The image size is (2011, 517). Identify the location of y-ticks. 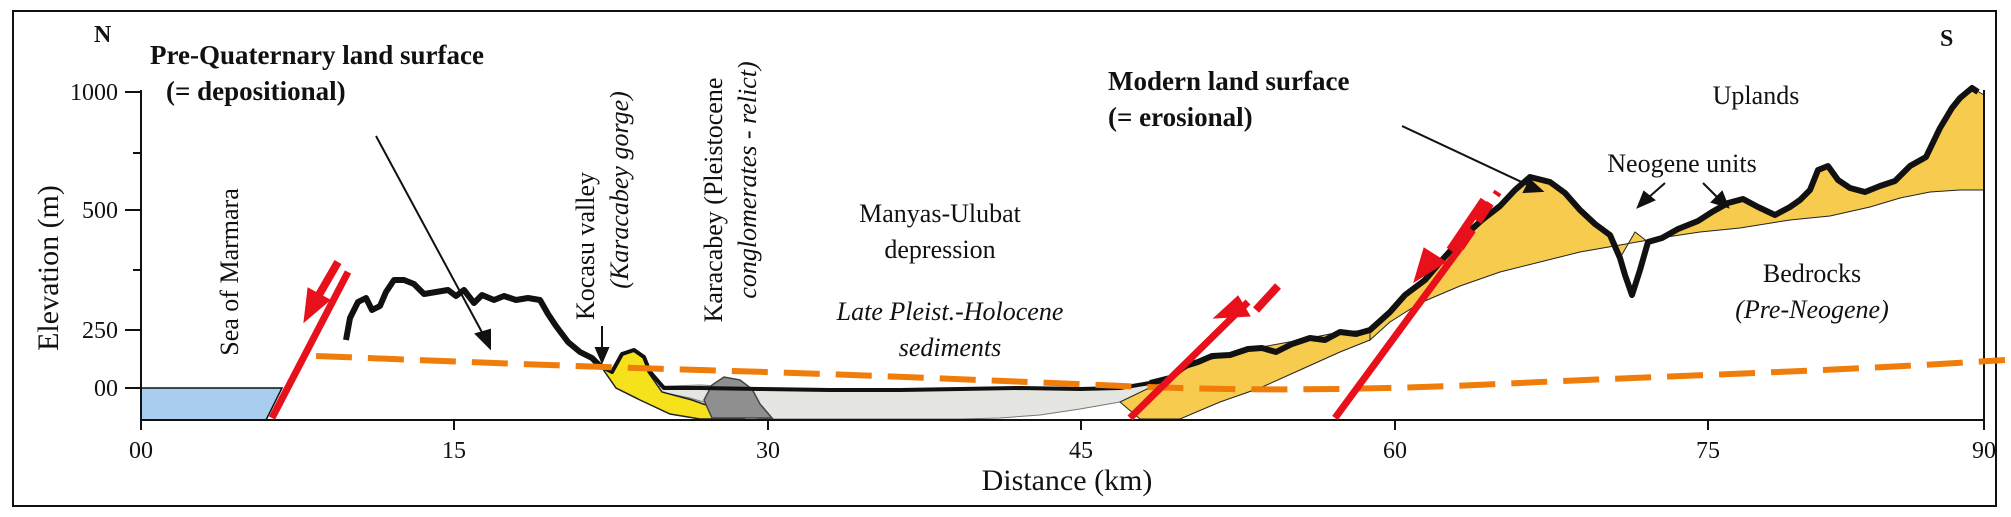
(133, 240).